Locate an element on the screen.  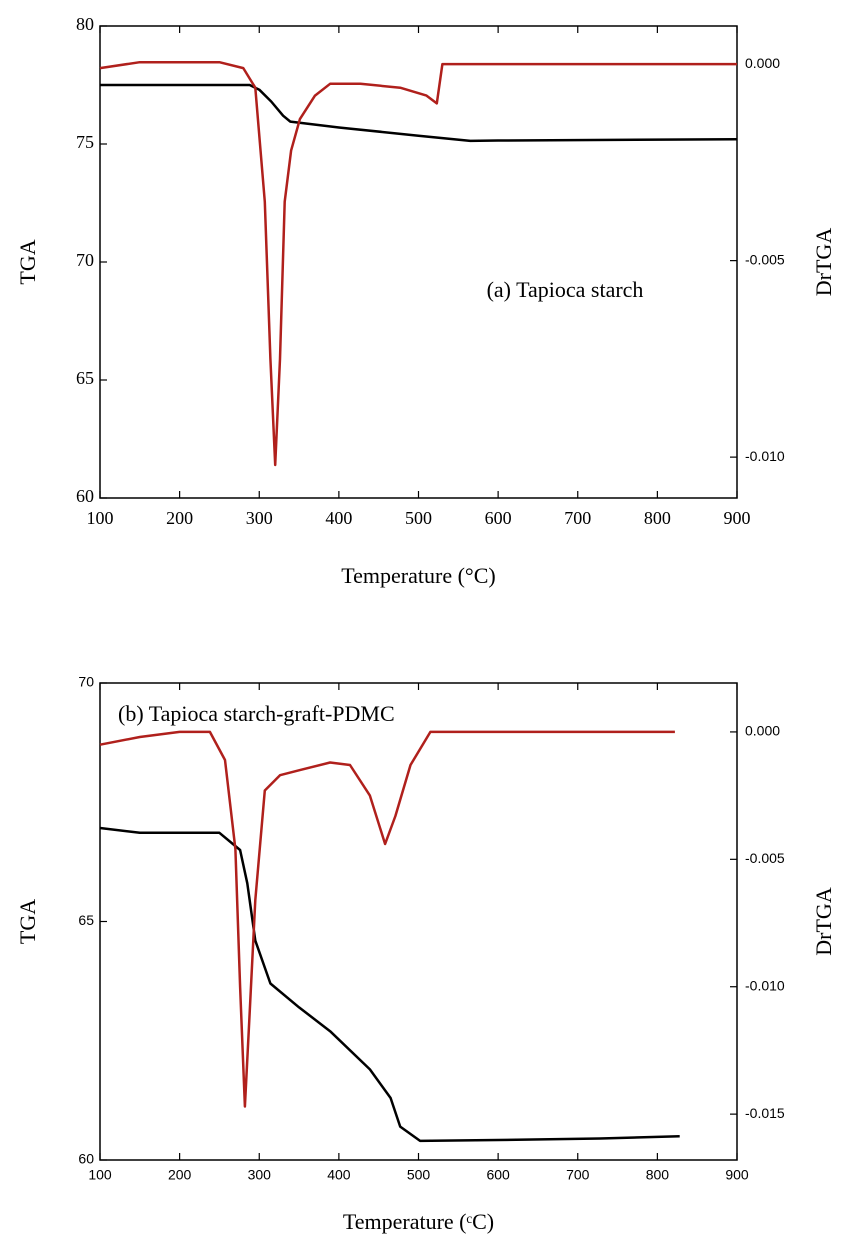
annotation: (a) Tapioca starch is located at coordinates (565, 289).